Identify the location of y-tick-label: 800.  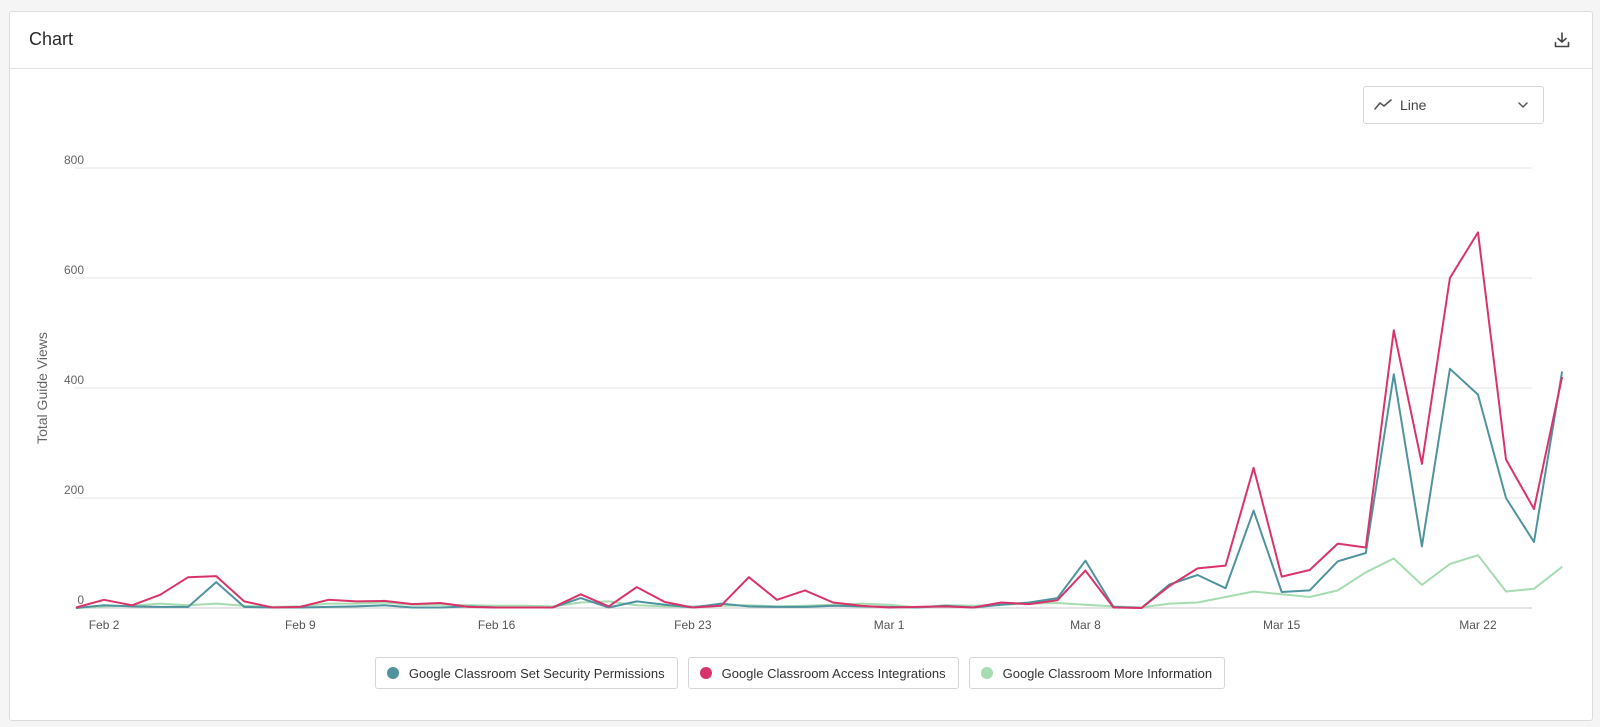
(74, 160).